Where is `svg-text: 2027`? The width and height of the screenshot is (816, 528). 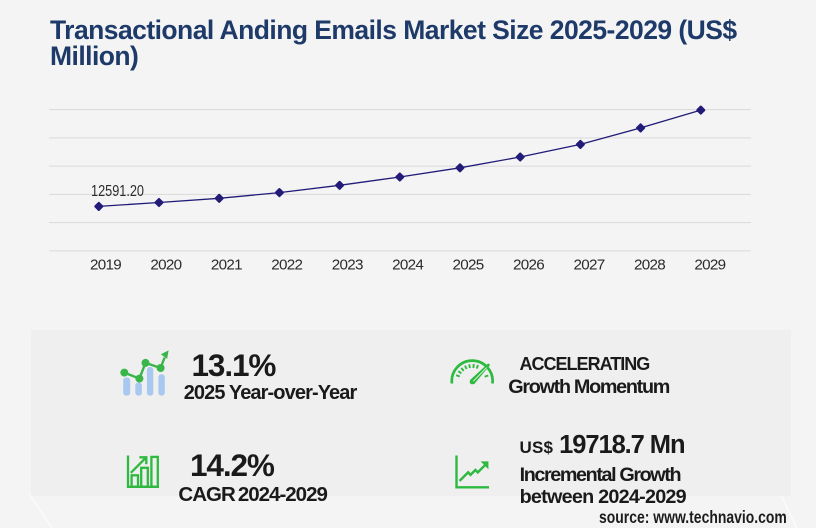
svg-text: 2027 is located at coordinates (589, 265).